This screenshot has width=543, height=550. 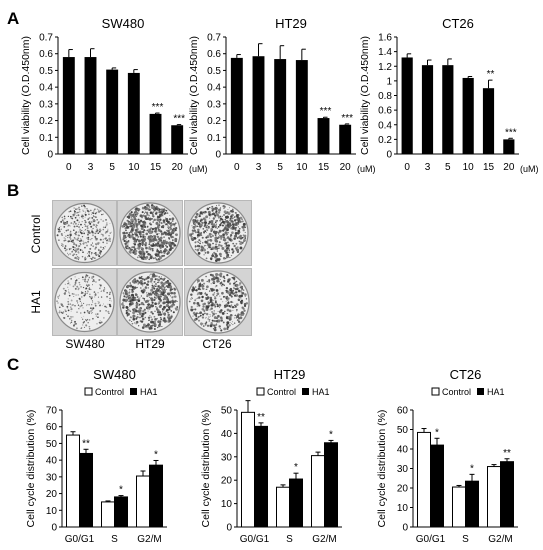 I want to click on y-tick-label: 1.2, so click(x=385, y=67).